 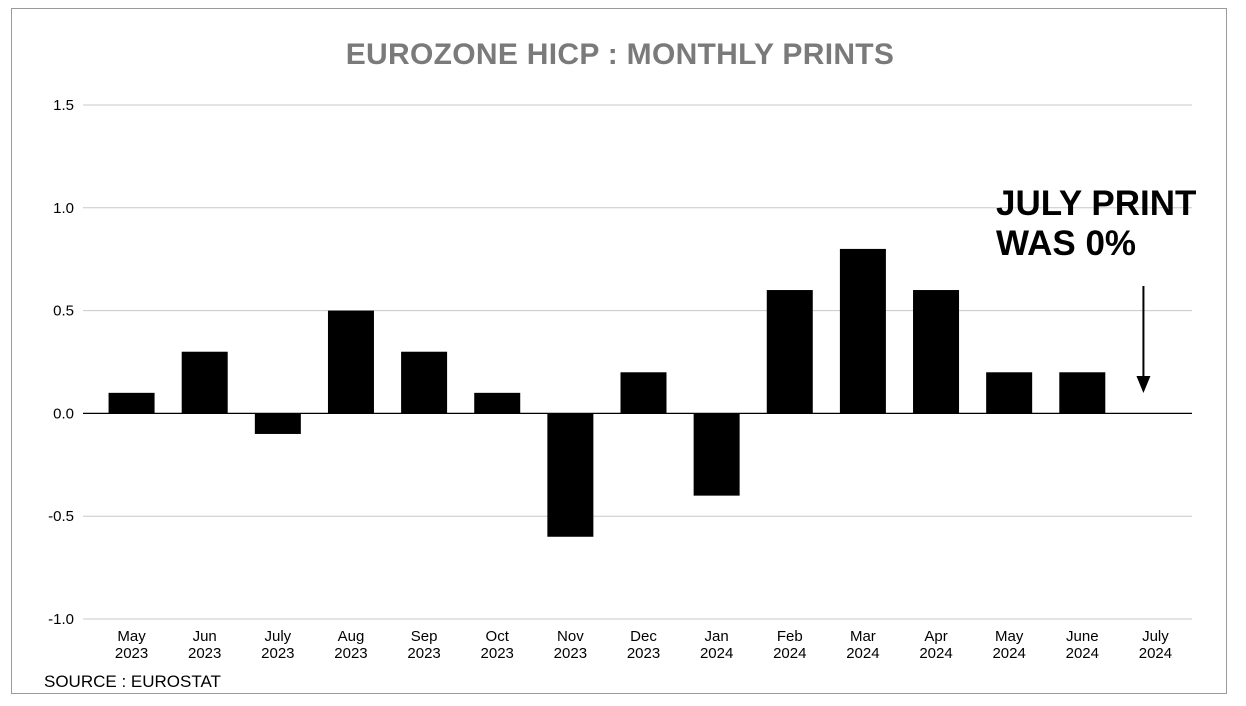 What do you see at coordinates (351, 636) in the screenshot?
I see `x-tick-month: Aug` at bounding box center [351, 636].